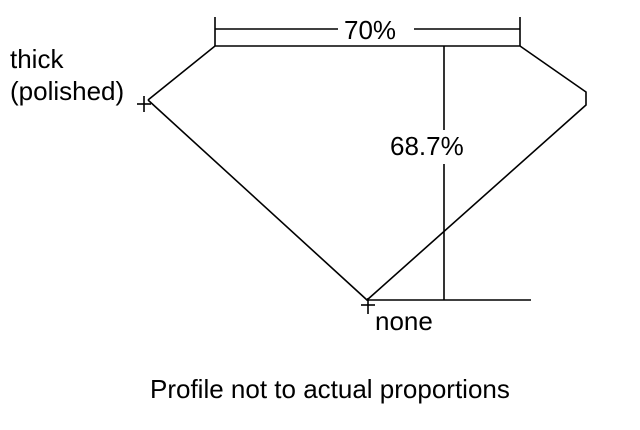  Describe the element at coordinates (330, 389) in the screenshot. I see `caption: Profile not to actual proportions` at that location.